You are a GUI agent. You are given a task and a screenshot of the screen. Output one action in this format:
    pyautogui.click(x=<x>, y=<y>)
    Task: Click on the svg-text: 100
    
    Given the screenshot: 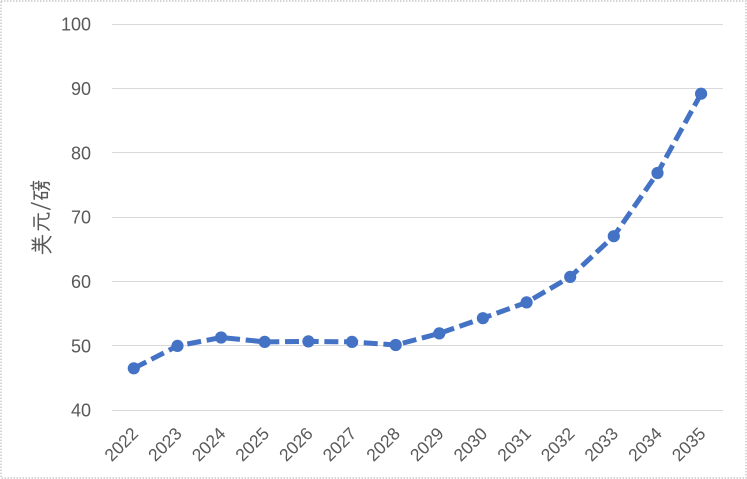 What is the action you would take?
    pyautogui.click(x=76, y=25)
    